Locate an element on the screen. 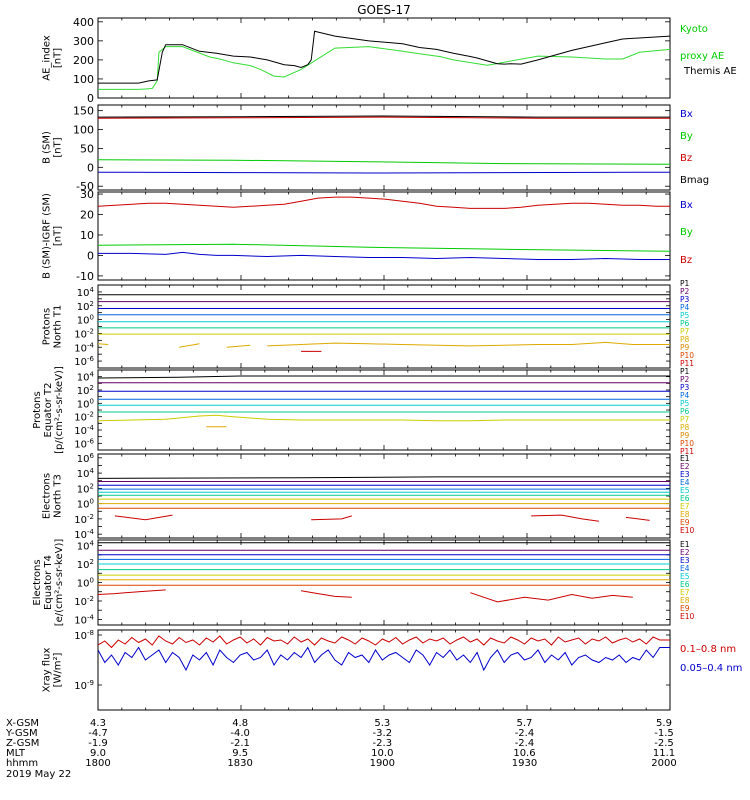 Image resolution: width=750 pixels, height=800 pixels. x-axis-value: -2.1 is located at coordinates (240, 743).